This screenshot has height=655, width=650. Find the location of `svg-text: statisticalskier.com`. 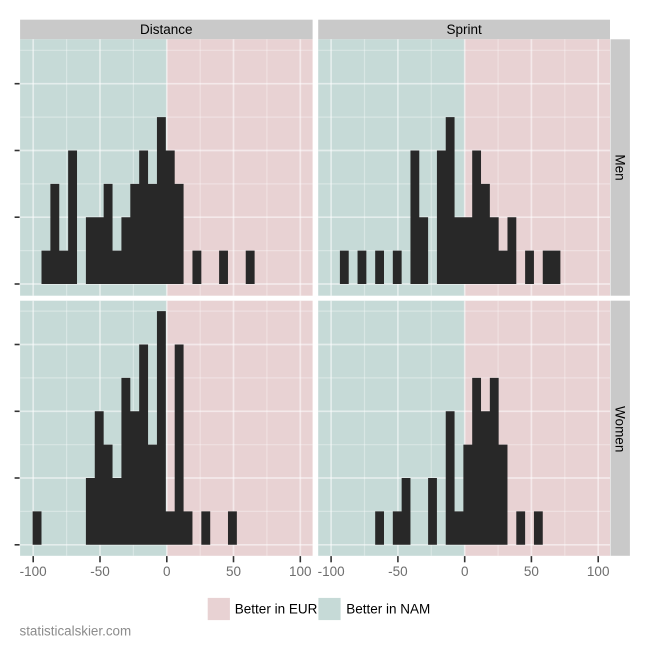

svg-text: statisticalskier.com is located at coordinates (76, 631).